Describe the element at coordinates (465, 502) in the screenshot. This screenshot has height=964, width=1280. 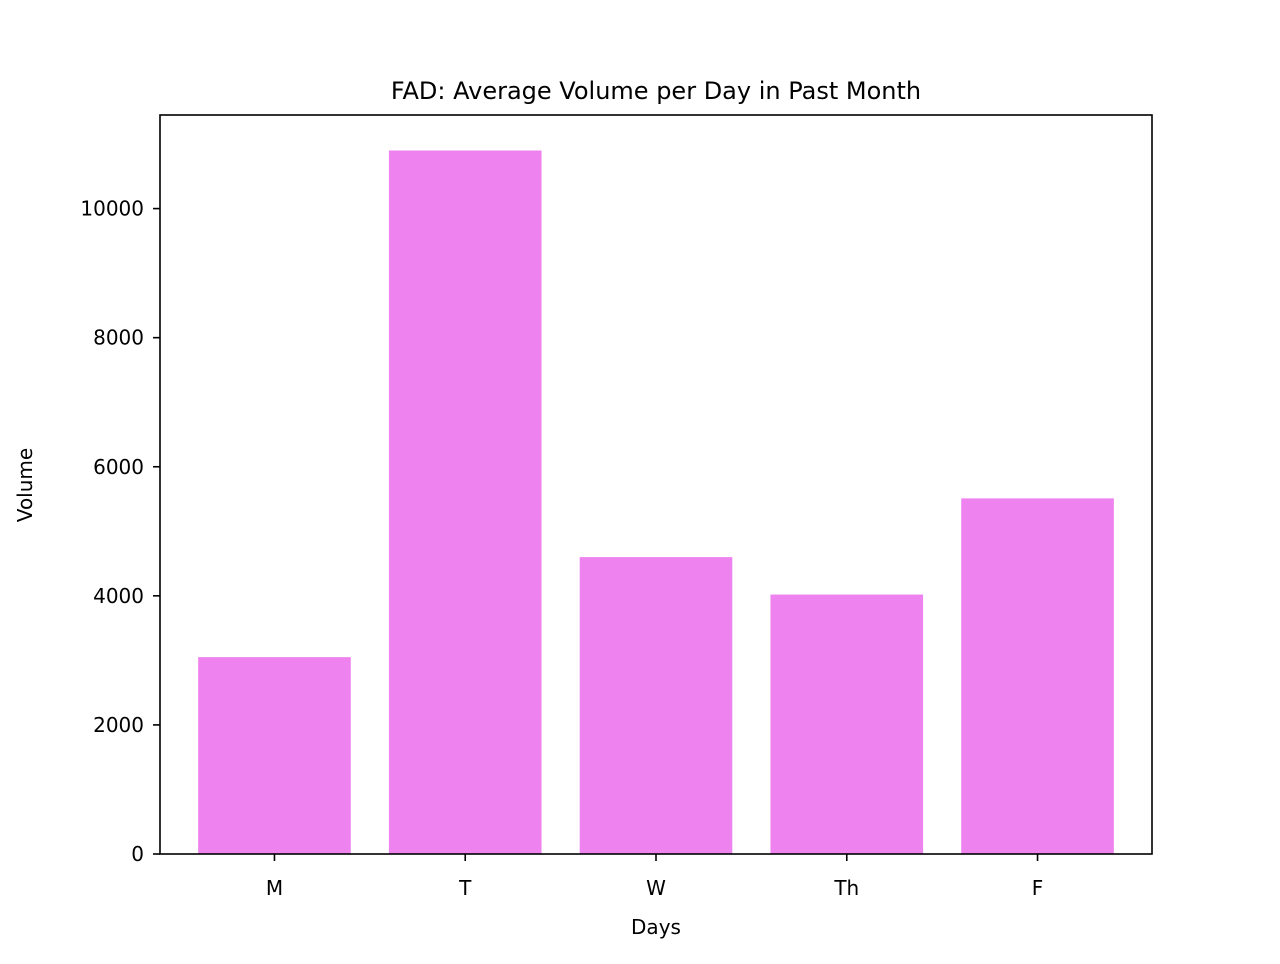
I see `bar-t` at that location.